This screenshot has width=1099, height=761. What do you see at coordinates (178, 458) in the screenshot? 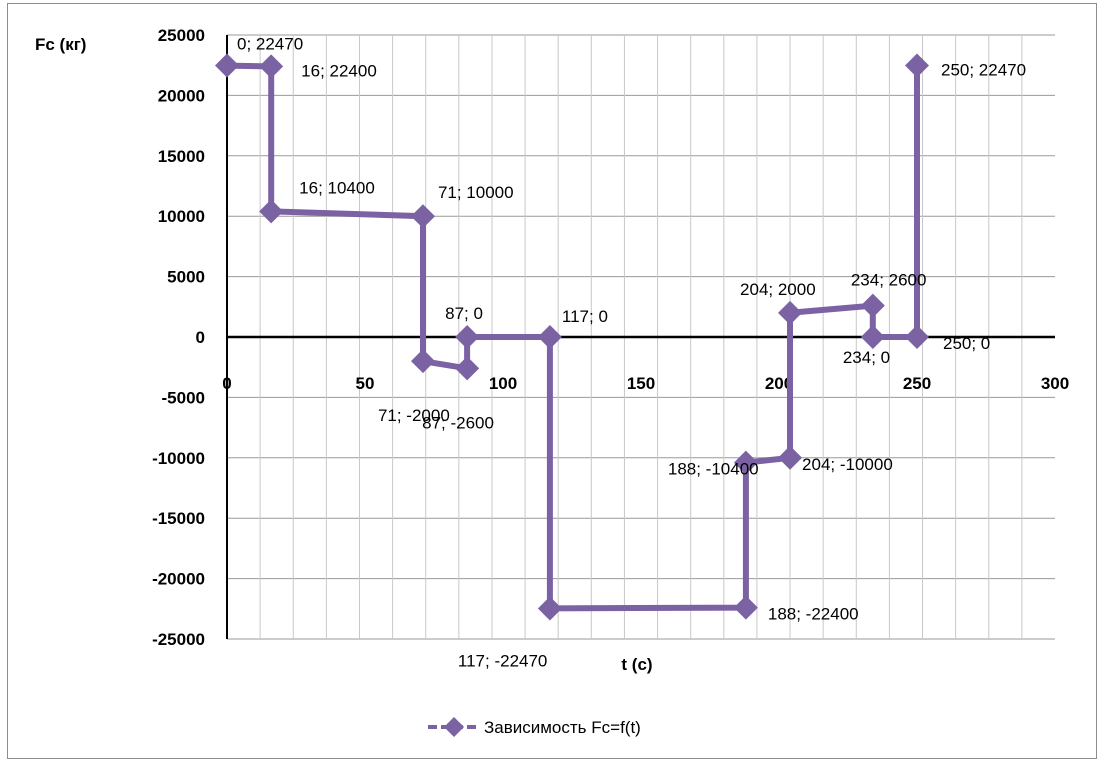
I see `y-tick-label: -10000` at bounding box center [178, 458].